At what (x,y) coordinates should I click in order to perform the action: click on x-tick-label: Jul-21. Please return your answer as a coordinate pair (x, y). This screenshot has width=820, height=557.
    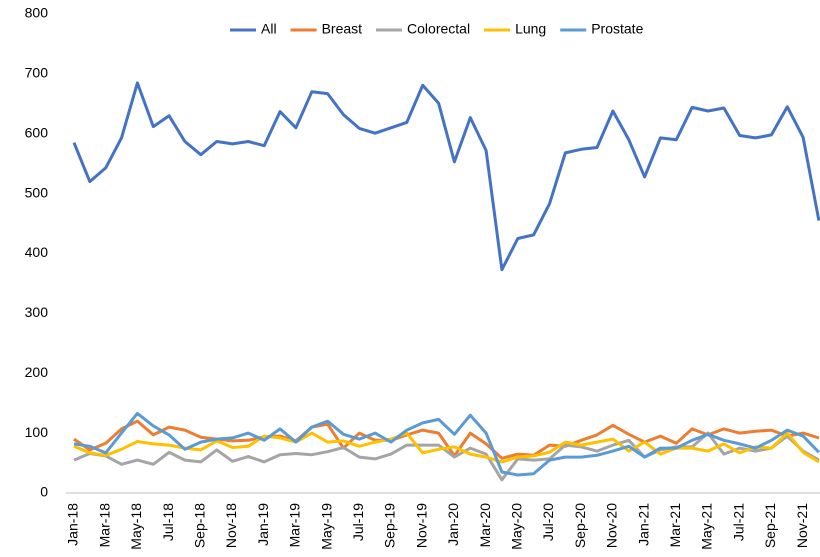
    Looking at the image, I should click on (738, 522).